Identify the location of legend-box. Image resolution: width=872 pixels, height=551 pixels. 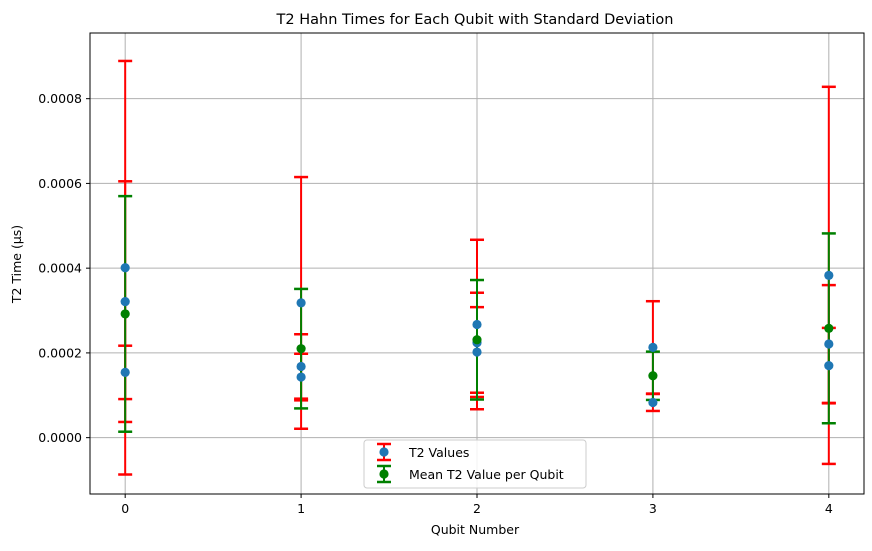
(475, 464).